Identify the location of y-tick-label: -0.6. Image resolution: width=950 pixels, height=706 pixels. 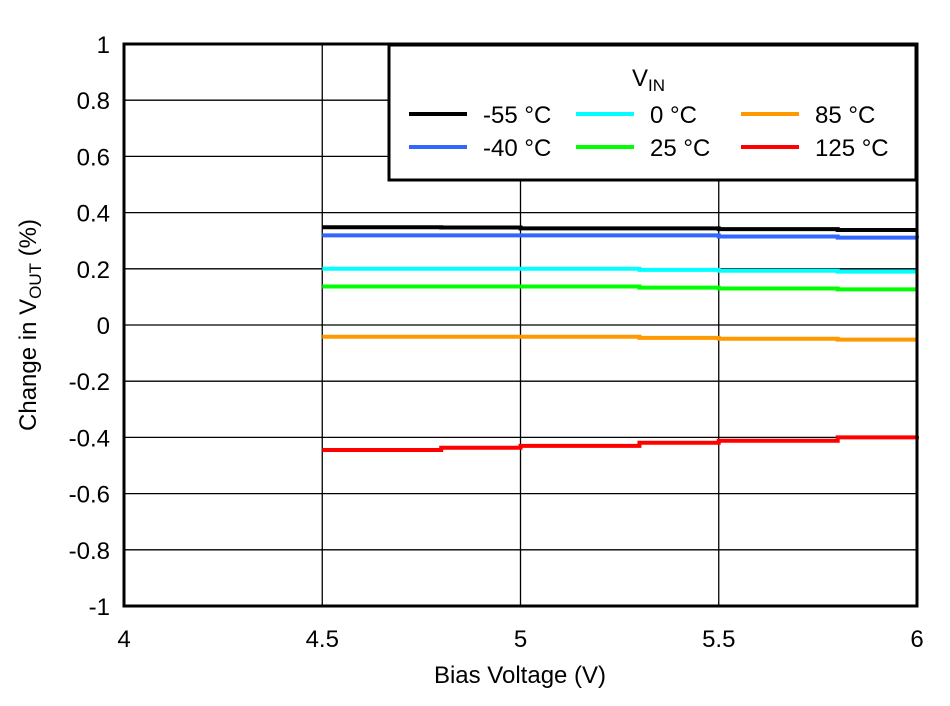
(89, 495).